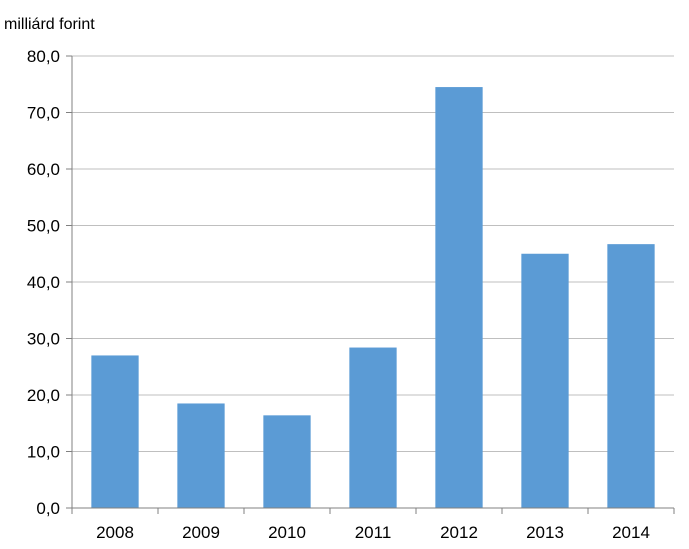 Image resolution: width=689 pixels, height=549 pixels. Describe the element at coordinates (545, 532) in the screenshot. I see `x-tick-label: 2013` at that location.